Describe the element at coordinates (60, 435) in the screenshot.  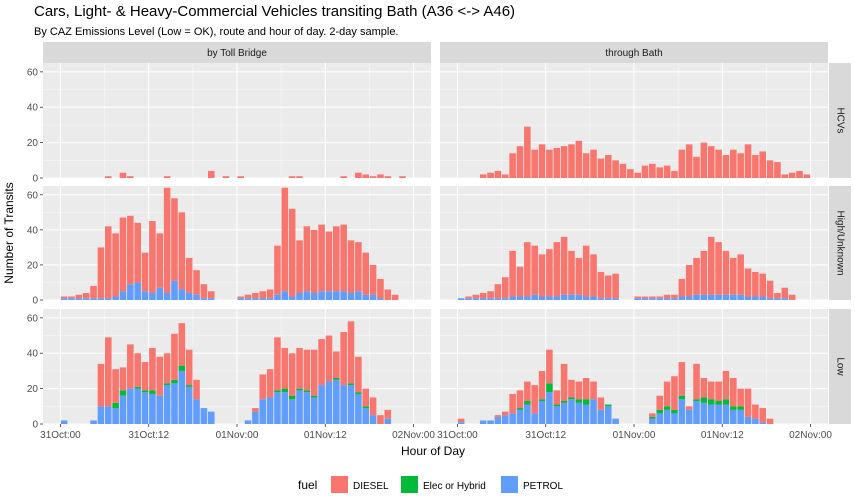
I see `x-tick-label: 31Oct:00` at that location.